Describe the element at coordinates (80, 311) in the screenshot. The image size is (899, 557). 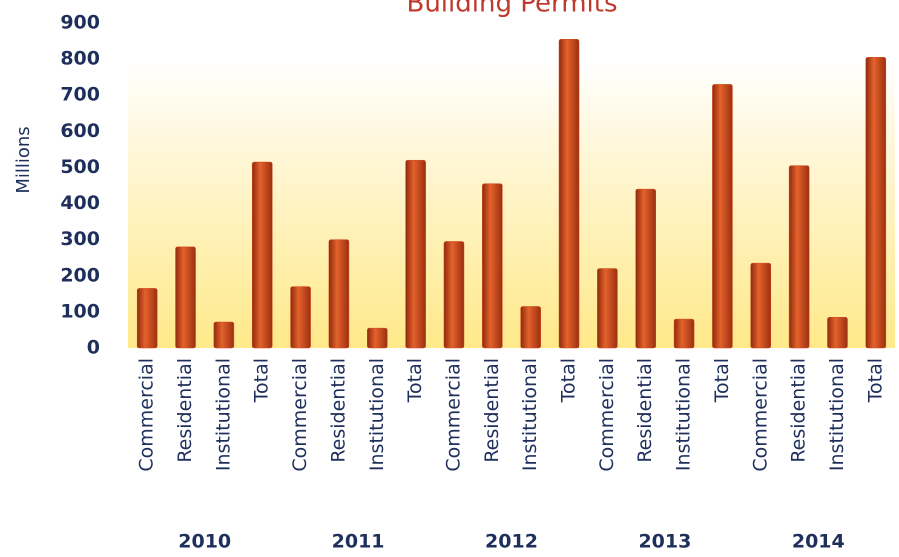
I see `y-tick-label: 100` at that location.